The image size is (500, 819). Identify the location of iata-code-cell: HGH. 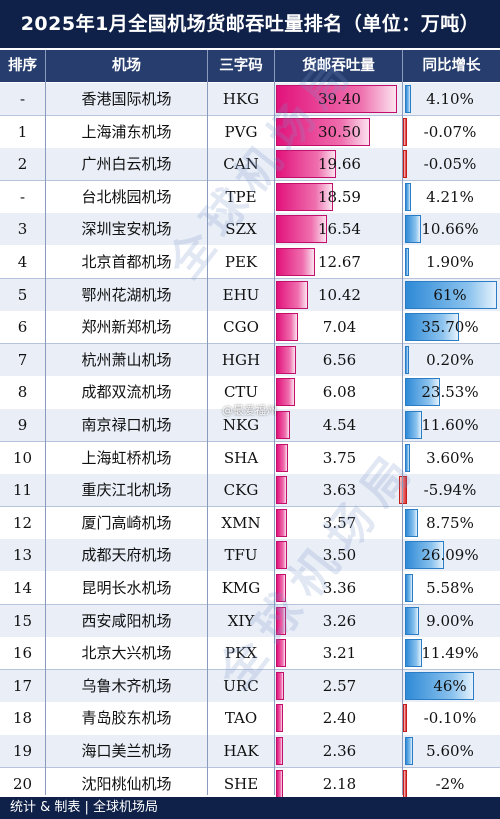
(241, 359).